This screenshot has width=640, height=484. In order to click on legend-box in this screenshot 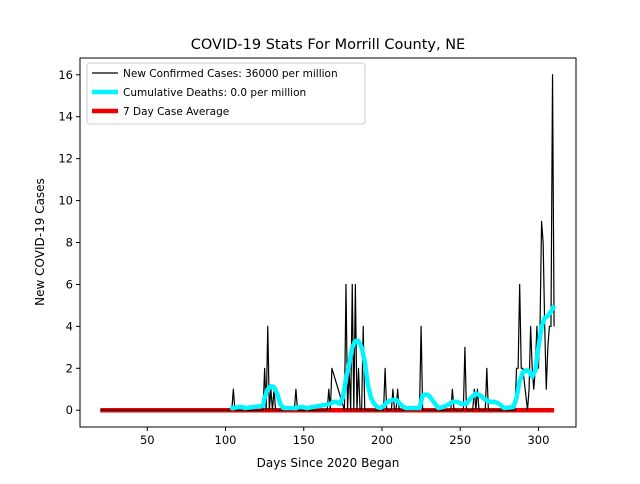, I will do `click(226, 93)`.